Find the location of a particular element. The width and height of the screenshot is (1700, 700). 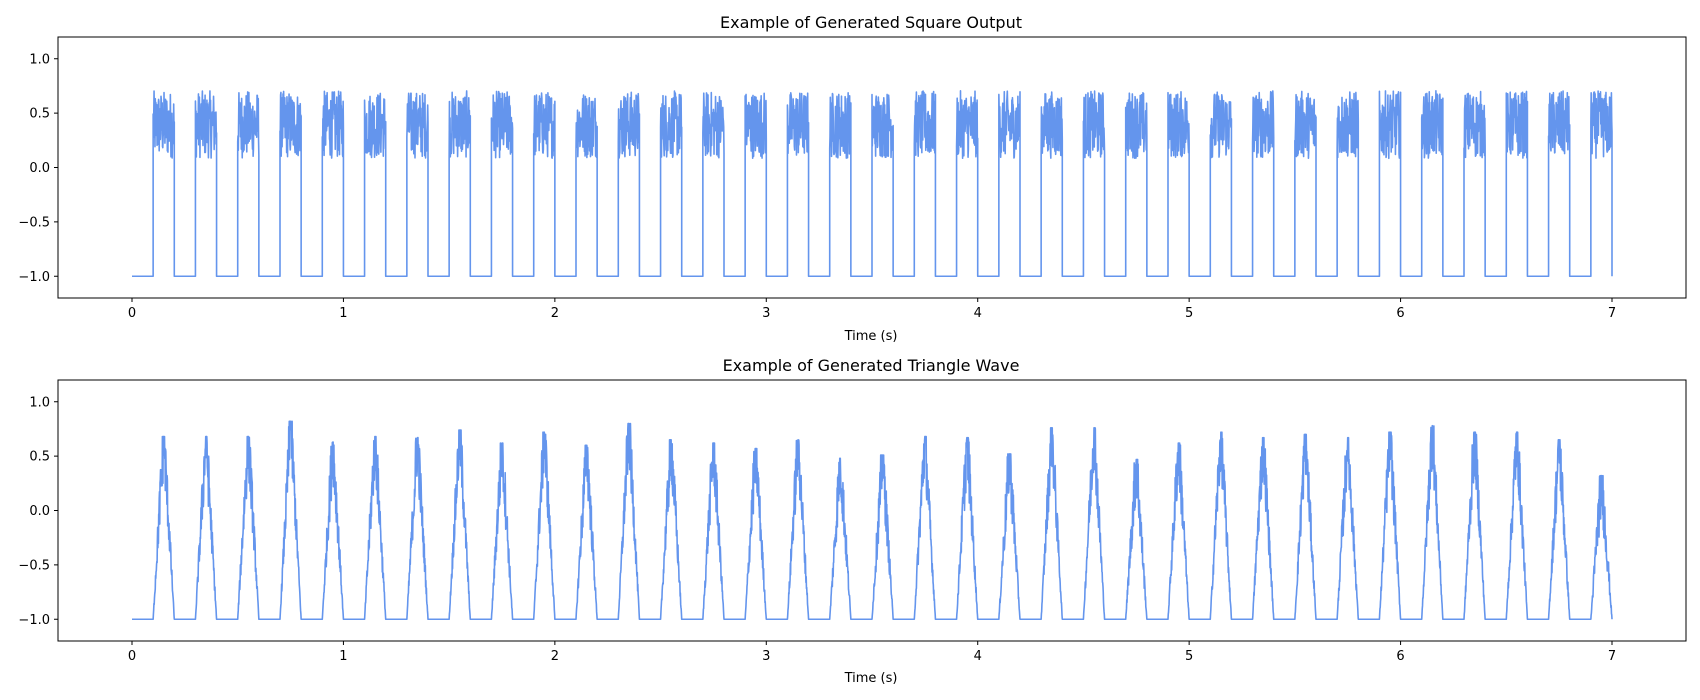

chart-title: Example of Generated Square Output is located at coordinates (871, 22).